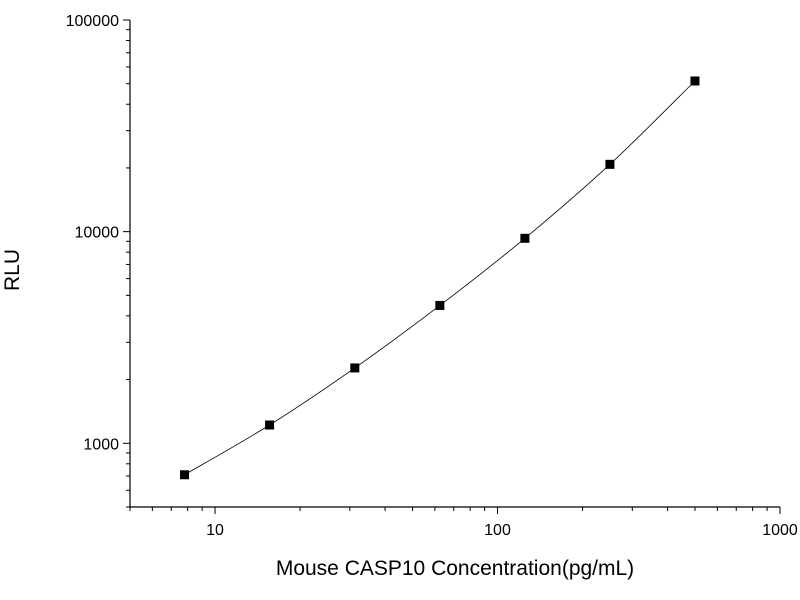 The image size is (800, 600). I want to click on x-tick-label: 1000, so click(780, 530).